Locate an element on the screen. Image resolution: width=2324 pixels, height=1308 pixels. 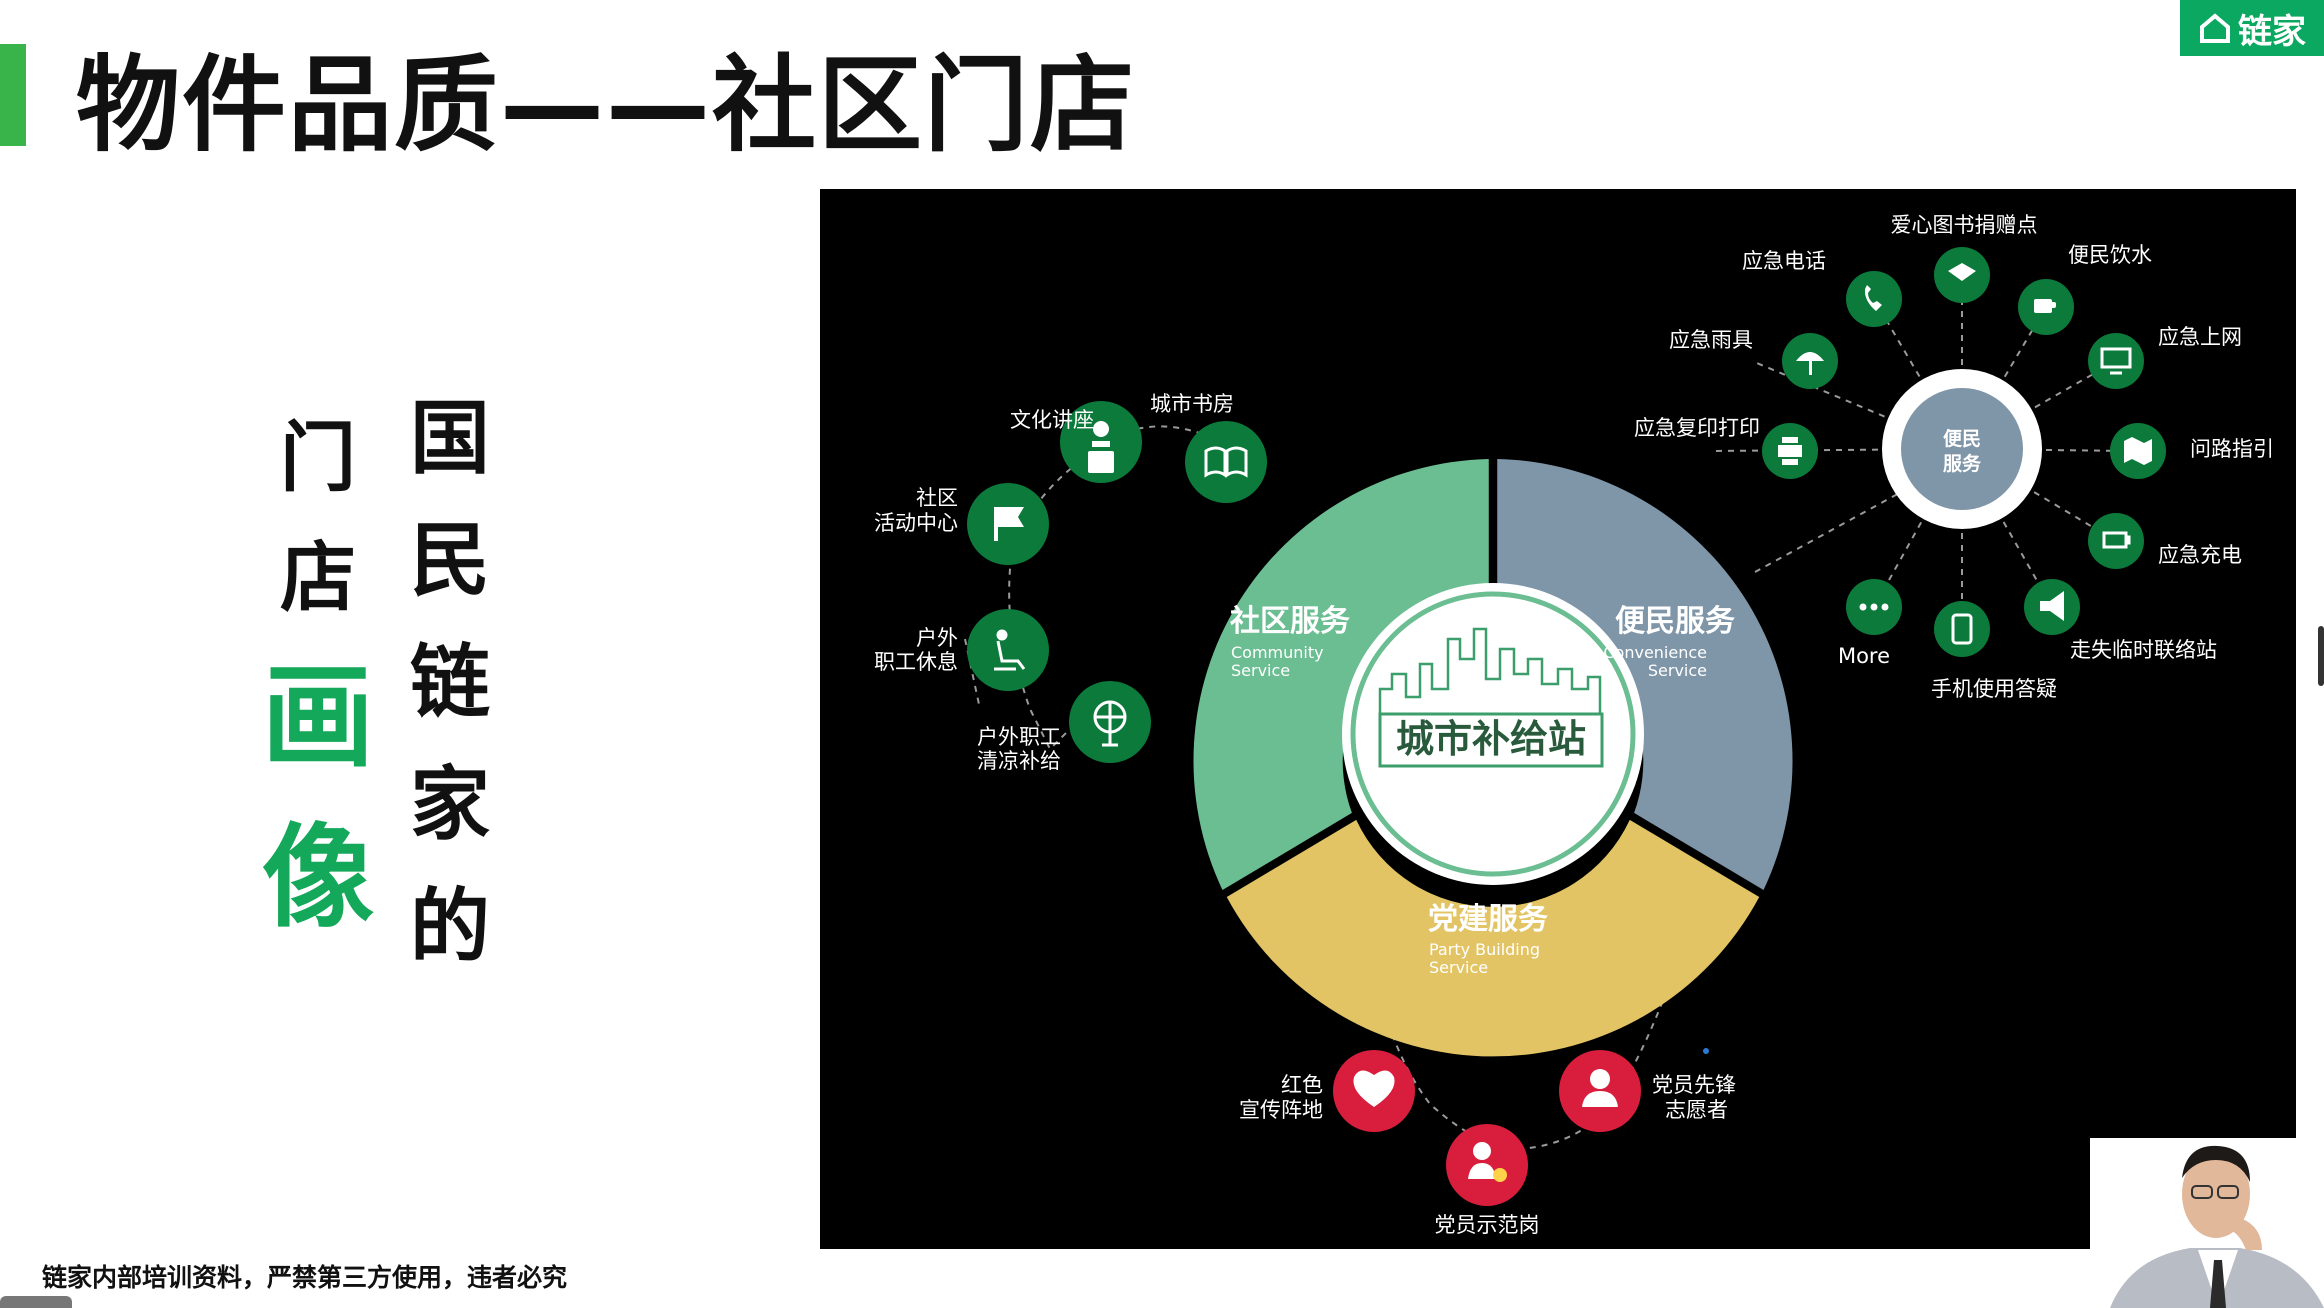
cup-icon is located at coordinates (2045, 306).